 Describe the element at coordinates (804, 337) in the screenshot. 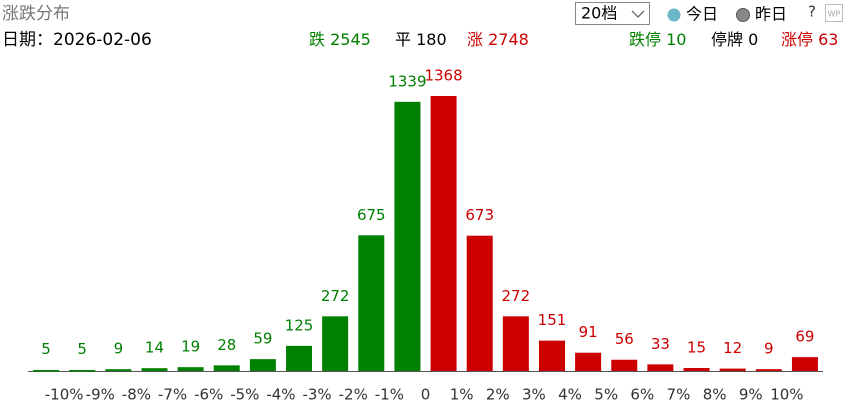

I see `data-label: 69` at that location.